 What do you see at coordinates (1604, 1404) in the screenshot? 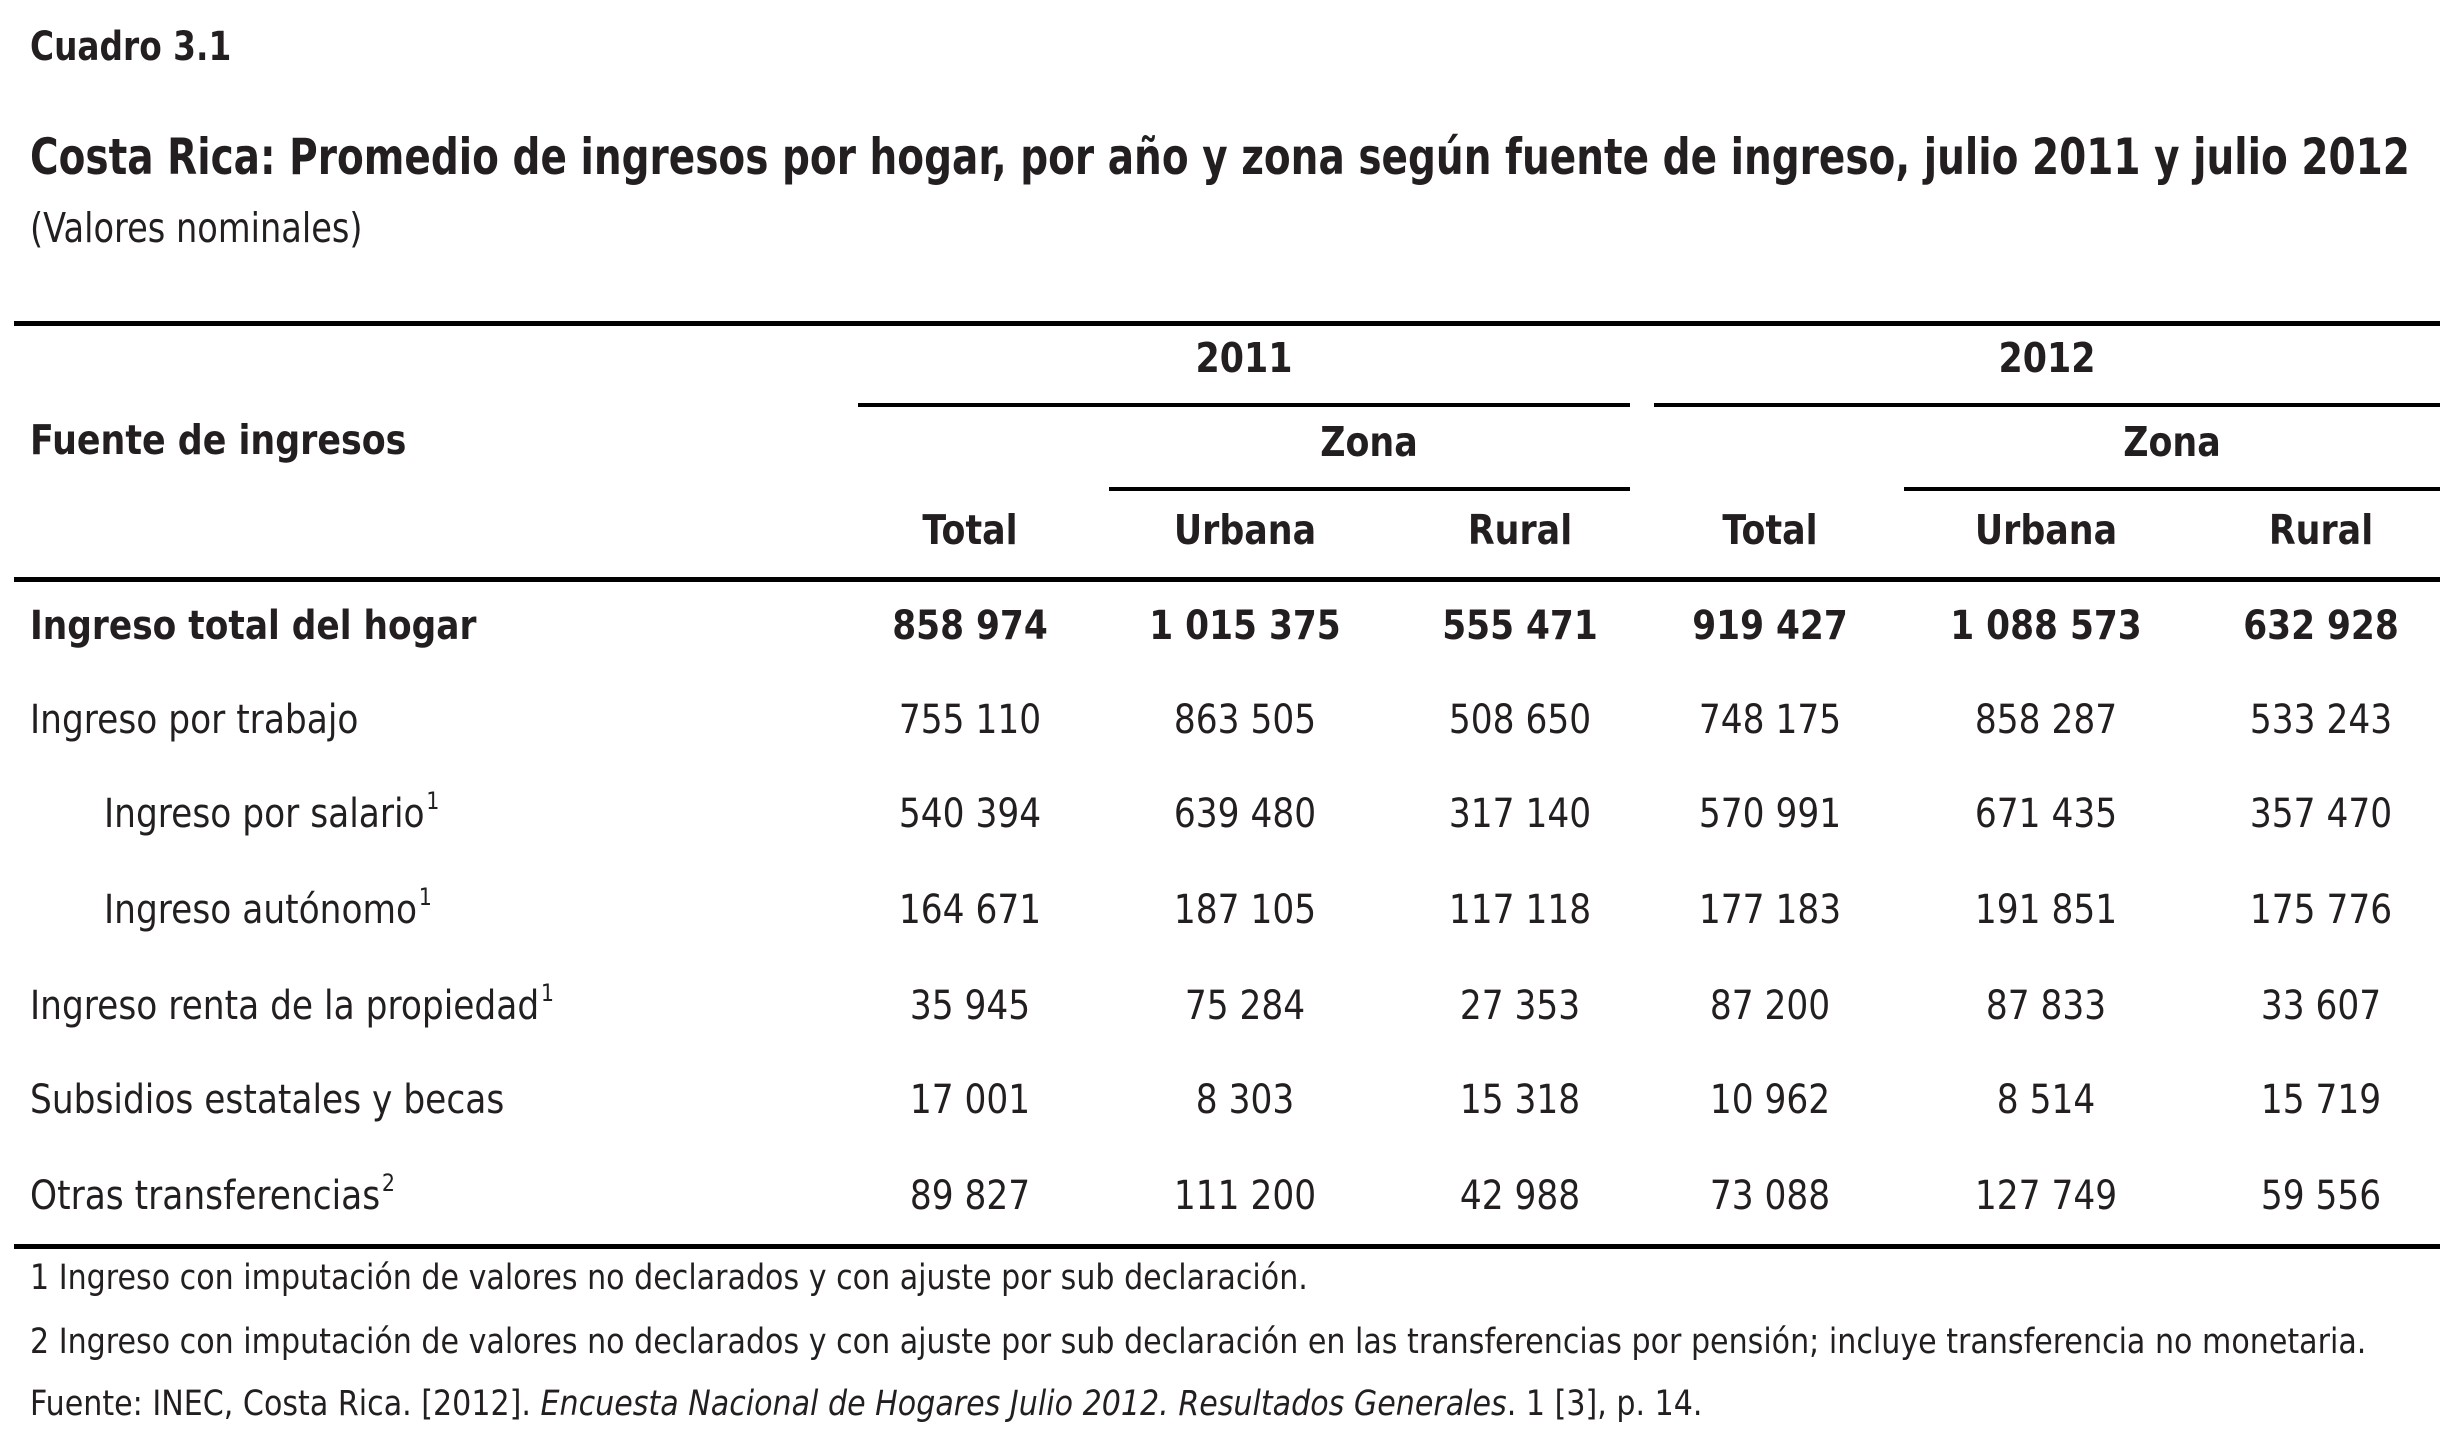
I see `source-suffix: . 1 [3], p. 14.` at bounding box center [1604, 1404].